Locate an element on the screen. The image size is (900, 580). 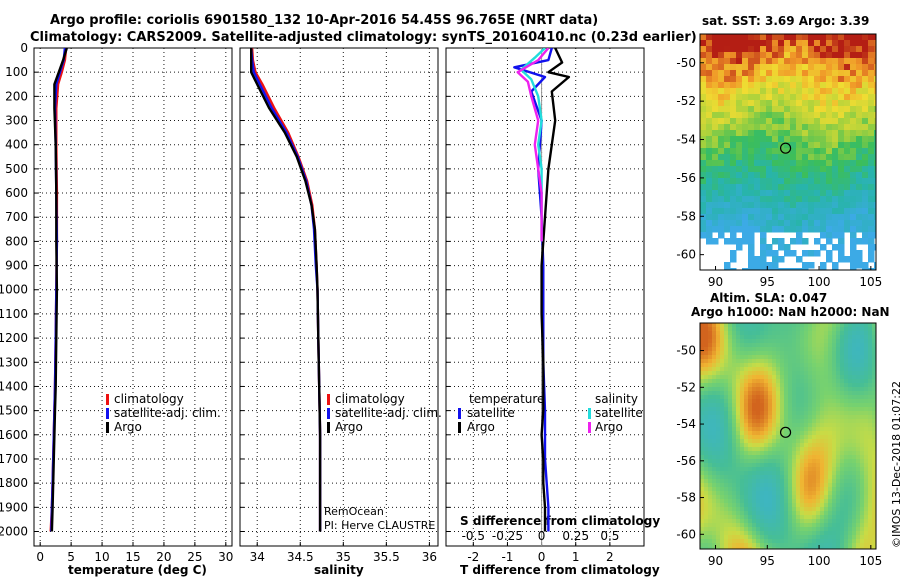
salinity-legend-label: Argo is located at coordinates (349, 427).